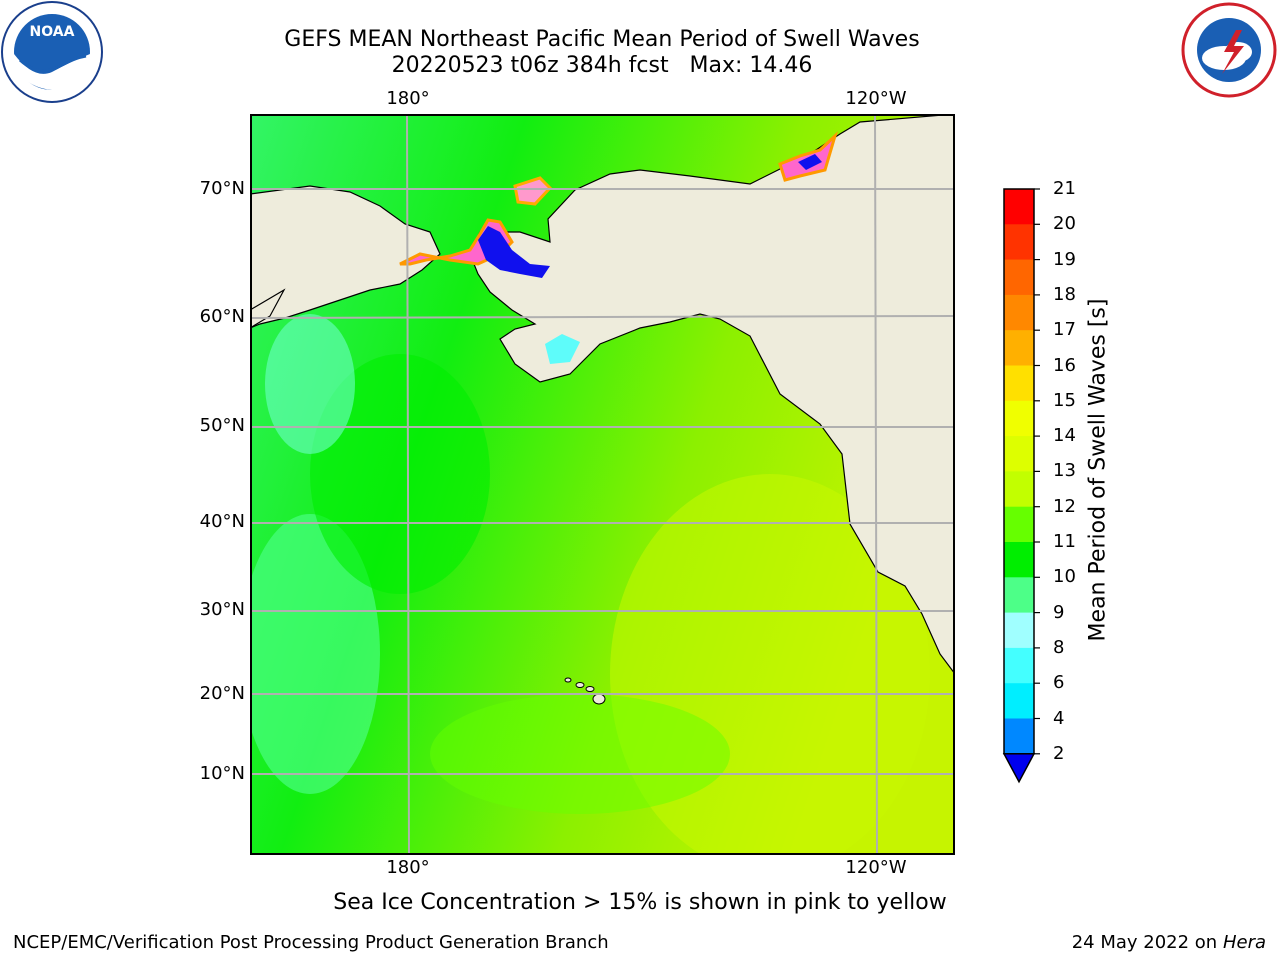  What do you see at coordinates (222, 773) in the screenshot?
I see `lat-tick-10n: 10°N` at bounding box center [222, 773].